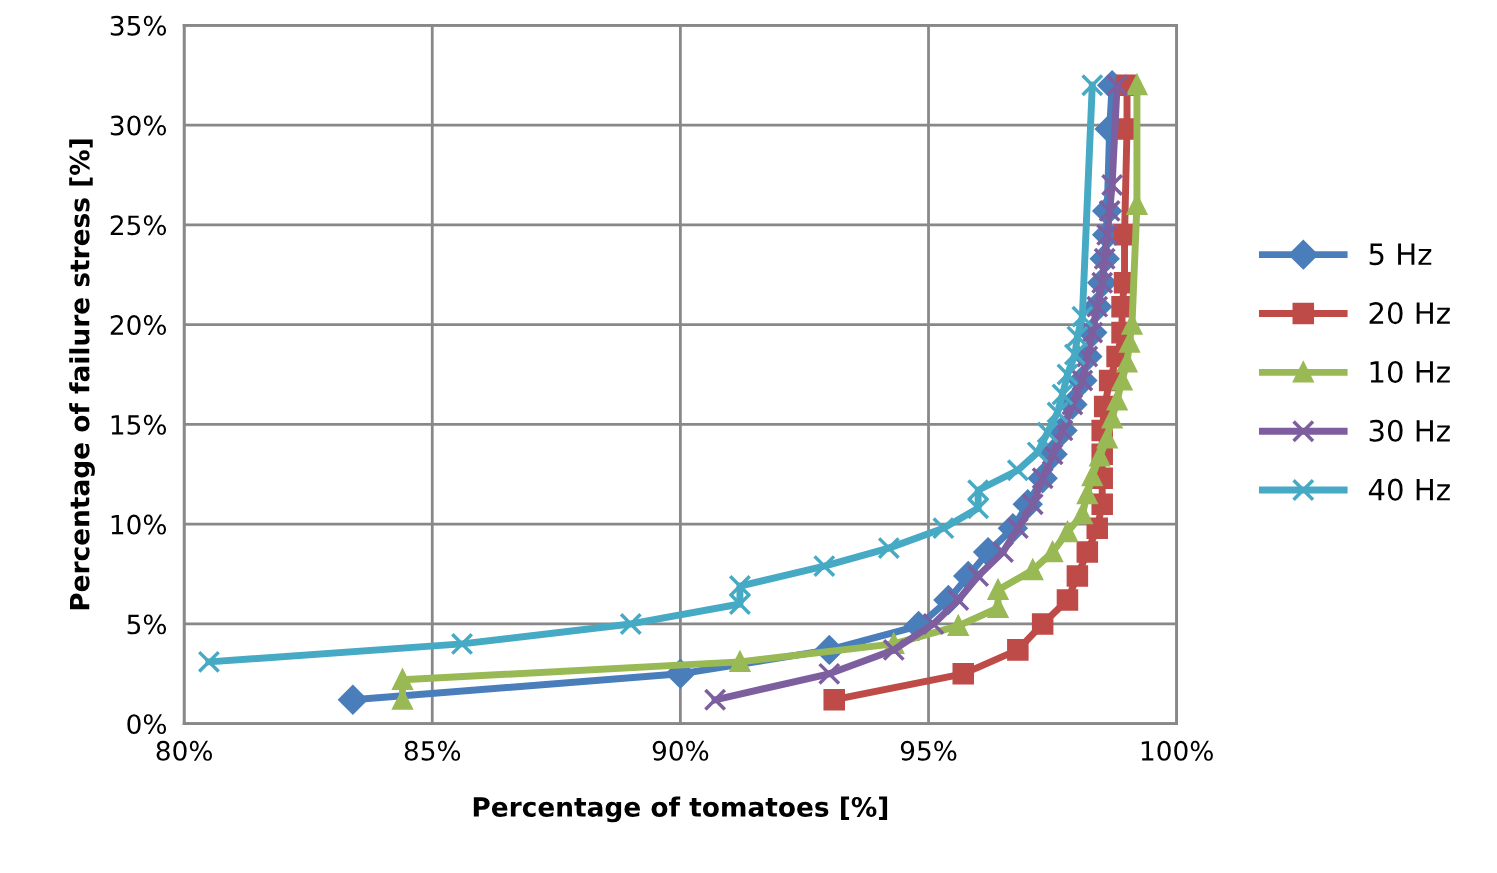  Describe the element at coordinates (138, 125) in the screenshot. I see `y-tick-label: 30%` at that location.